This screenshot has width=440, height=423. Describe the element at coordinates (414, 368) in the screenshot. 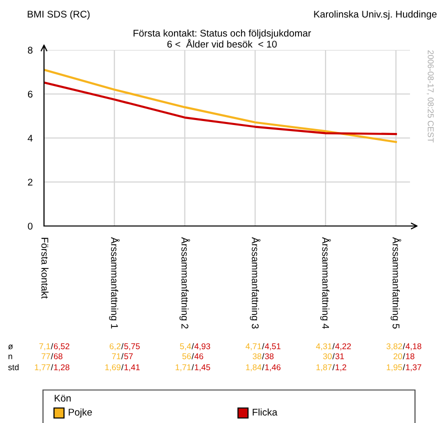

I see `text: 1,37` at that location.